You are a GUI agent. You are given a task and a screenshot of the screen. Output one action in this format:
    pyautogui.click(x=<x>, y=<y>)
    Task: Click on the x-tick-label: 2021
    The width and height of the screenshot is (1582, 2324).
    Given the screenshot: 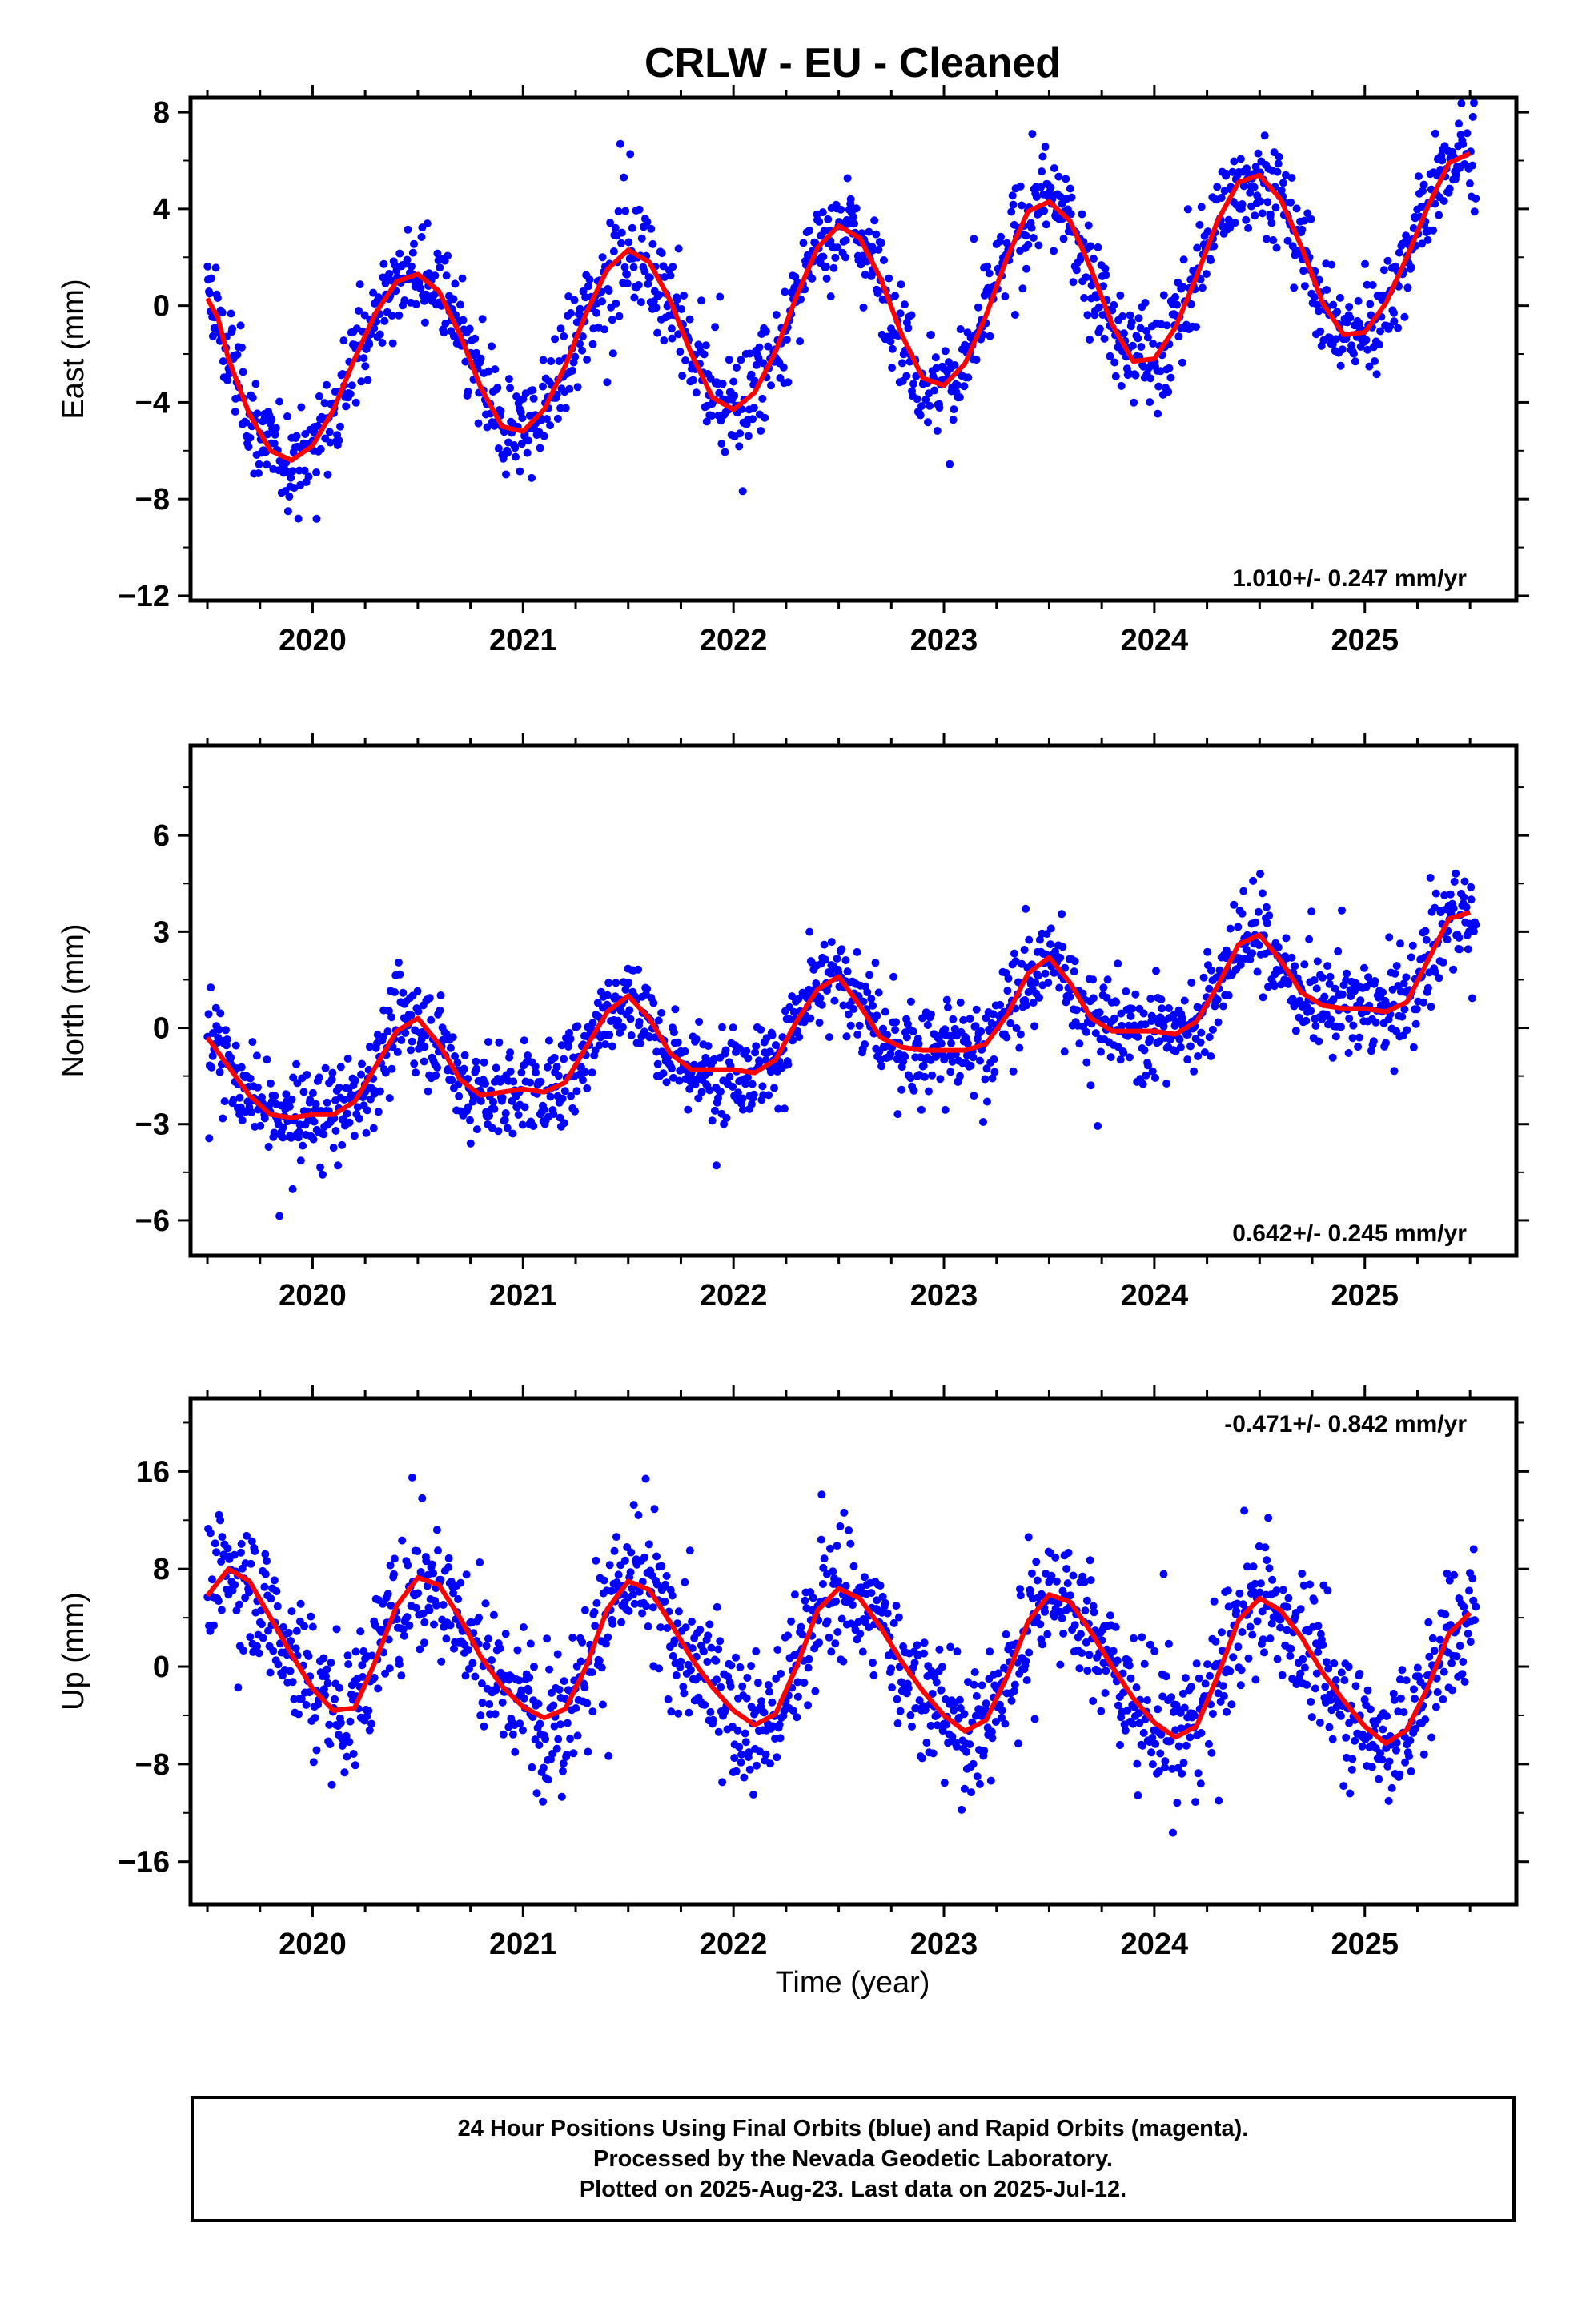 What is the action you would take?
    pyautogui.click(x=523, y=1944)
    